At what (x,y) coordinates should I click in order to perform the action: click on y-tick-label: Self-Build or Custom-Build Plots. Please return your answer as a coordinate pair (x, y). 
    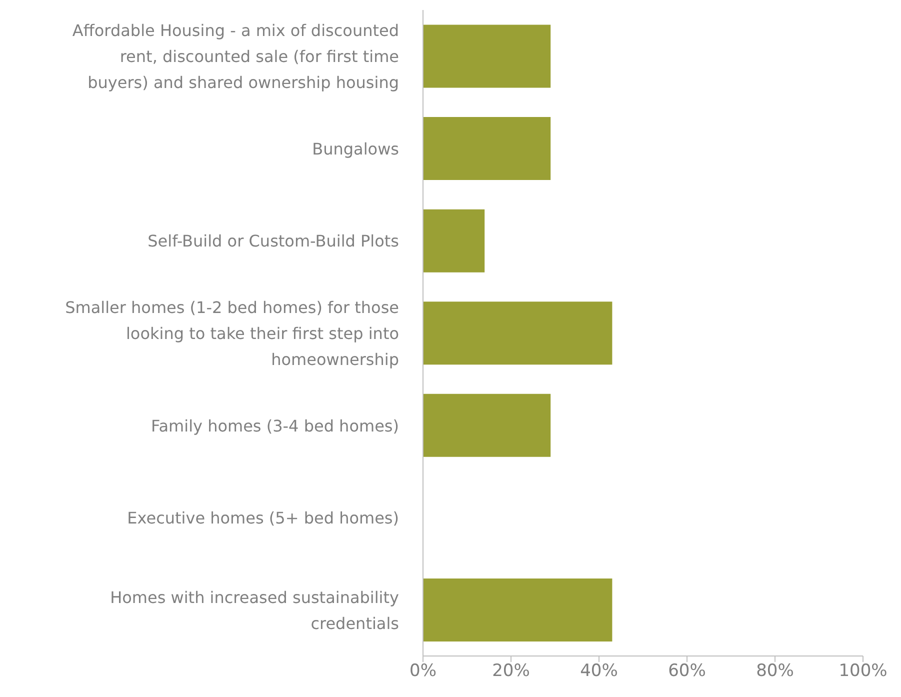
    Looking at the image, I should click on (273, 240).